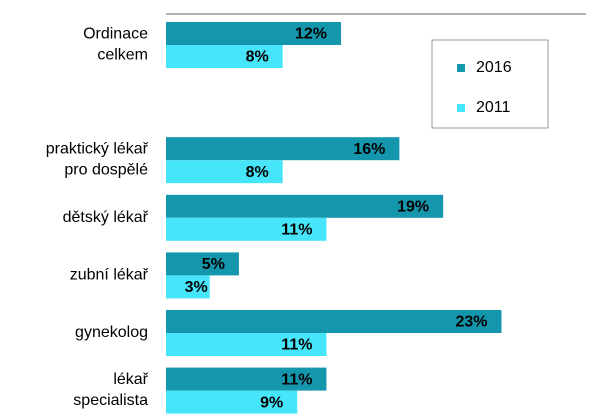 The image size is (597, 416). I want to click on value-label: 23%, so click(471, 322).